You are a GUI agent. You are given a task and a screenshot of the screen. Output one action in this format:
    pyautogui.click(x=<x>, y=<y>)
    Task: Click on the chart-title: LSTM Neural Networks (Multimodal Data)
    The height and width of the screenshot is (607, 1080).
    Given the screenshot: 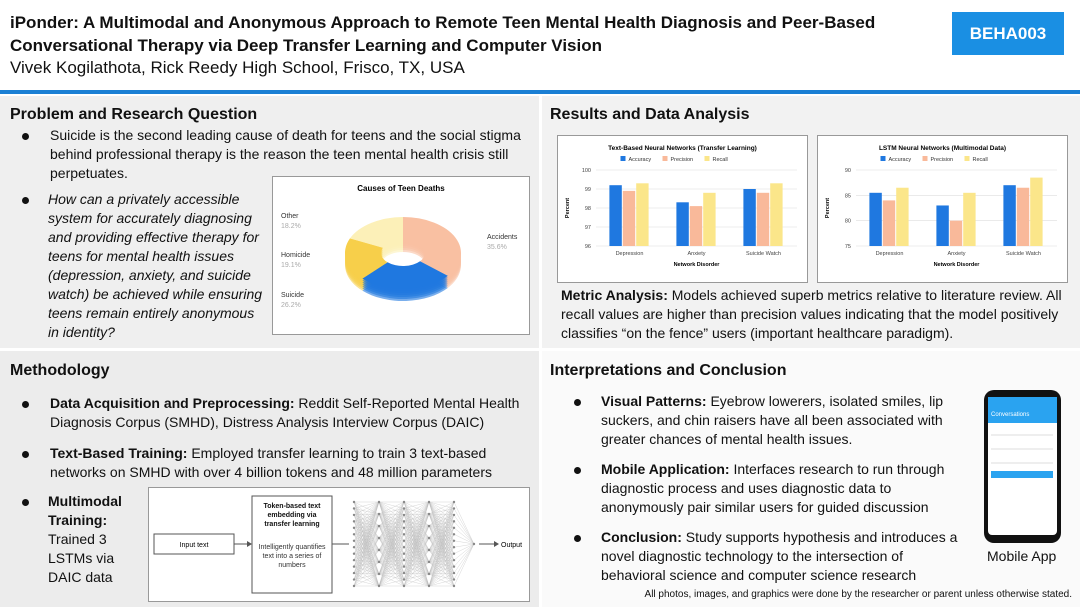 What is the action you would take?
    pyautogui.click(x=942, y=148)
    